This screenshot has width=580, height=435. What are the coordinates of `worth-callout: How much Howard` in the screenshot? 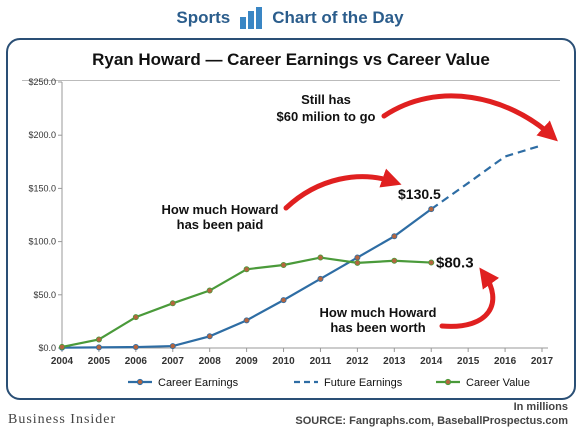 It's located at (377, 312).